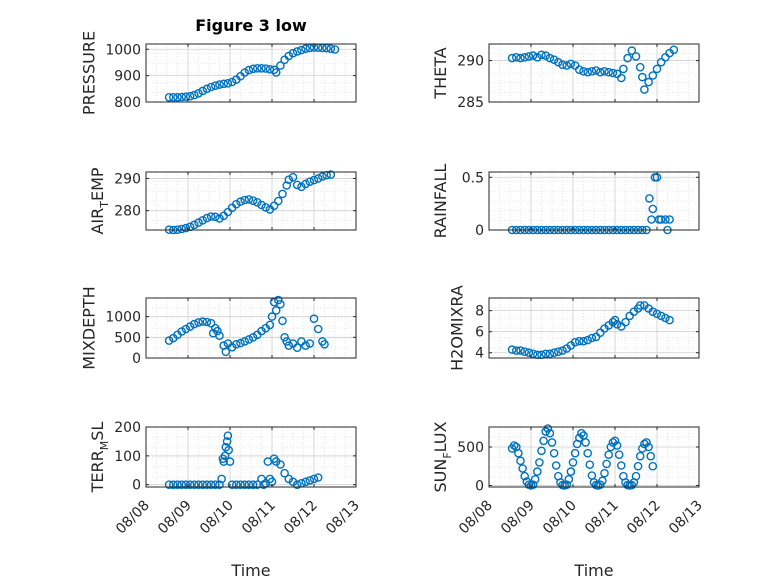  I want to click on x-tick-label: 08/09, so click(175, 518).